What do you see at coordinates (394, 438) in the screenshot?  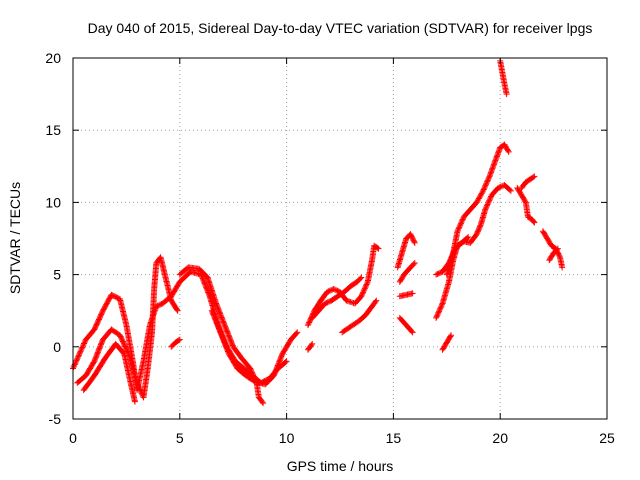 I see `x-tick-label: 15` at bounding box center [394, 438].